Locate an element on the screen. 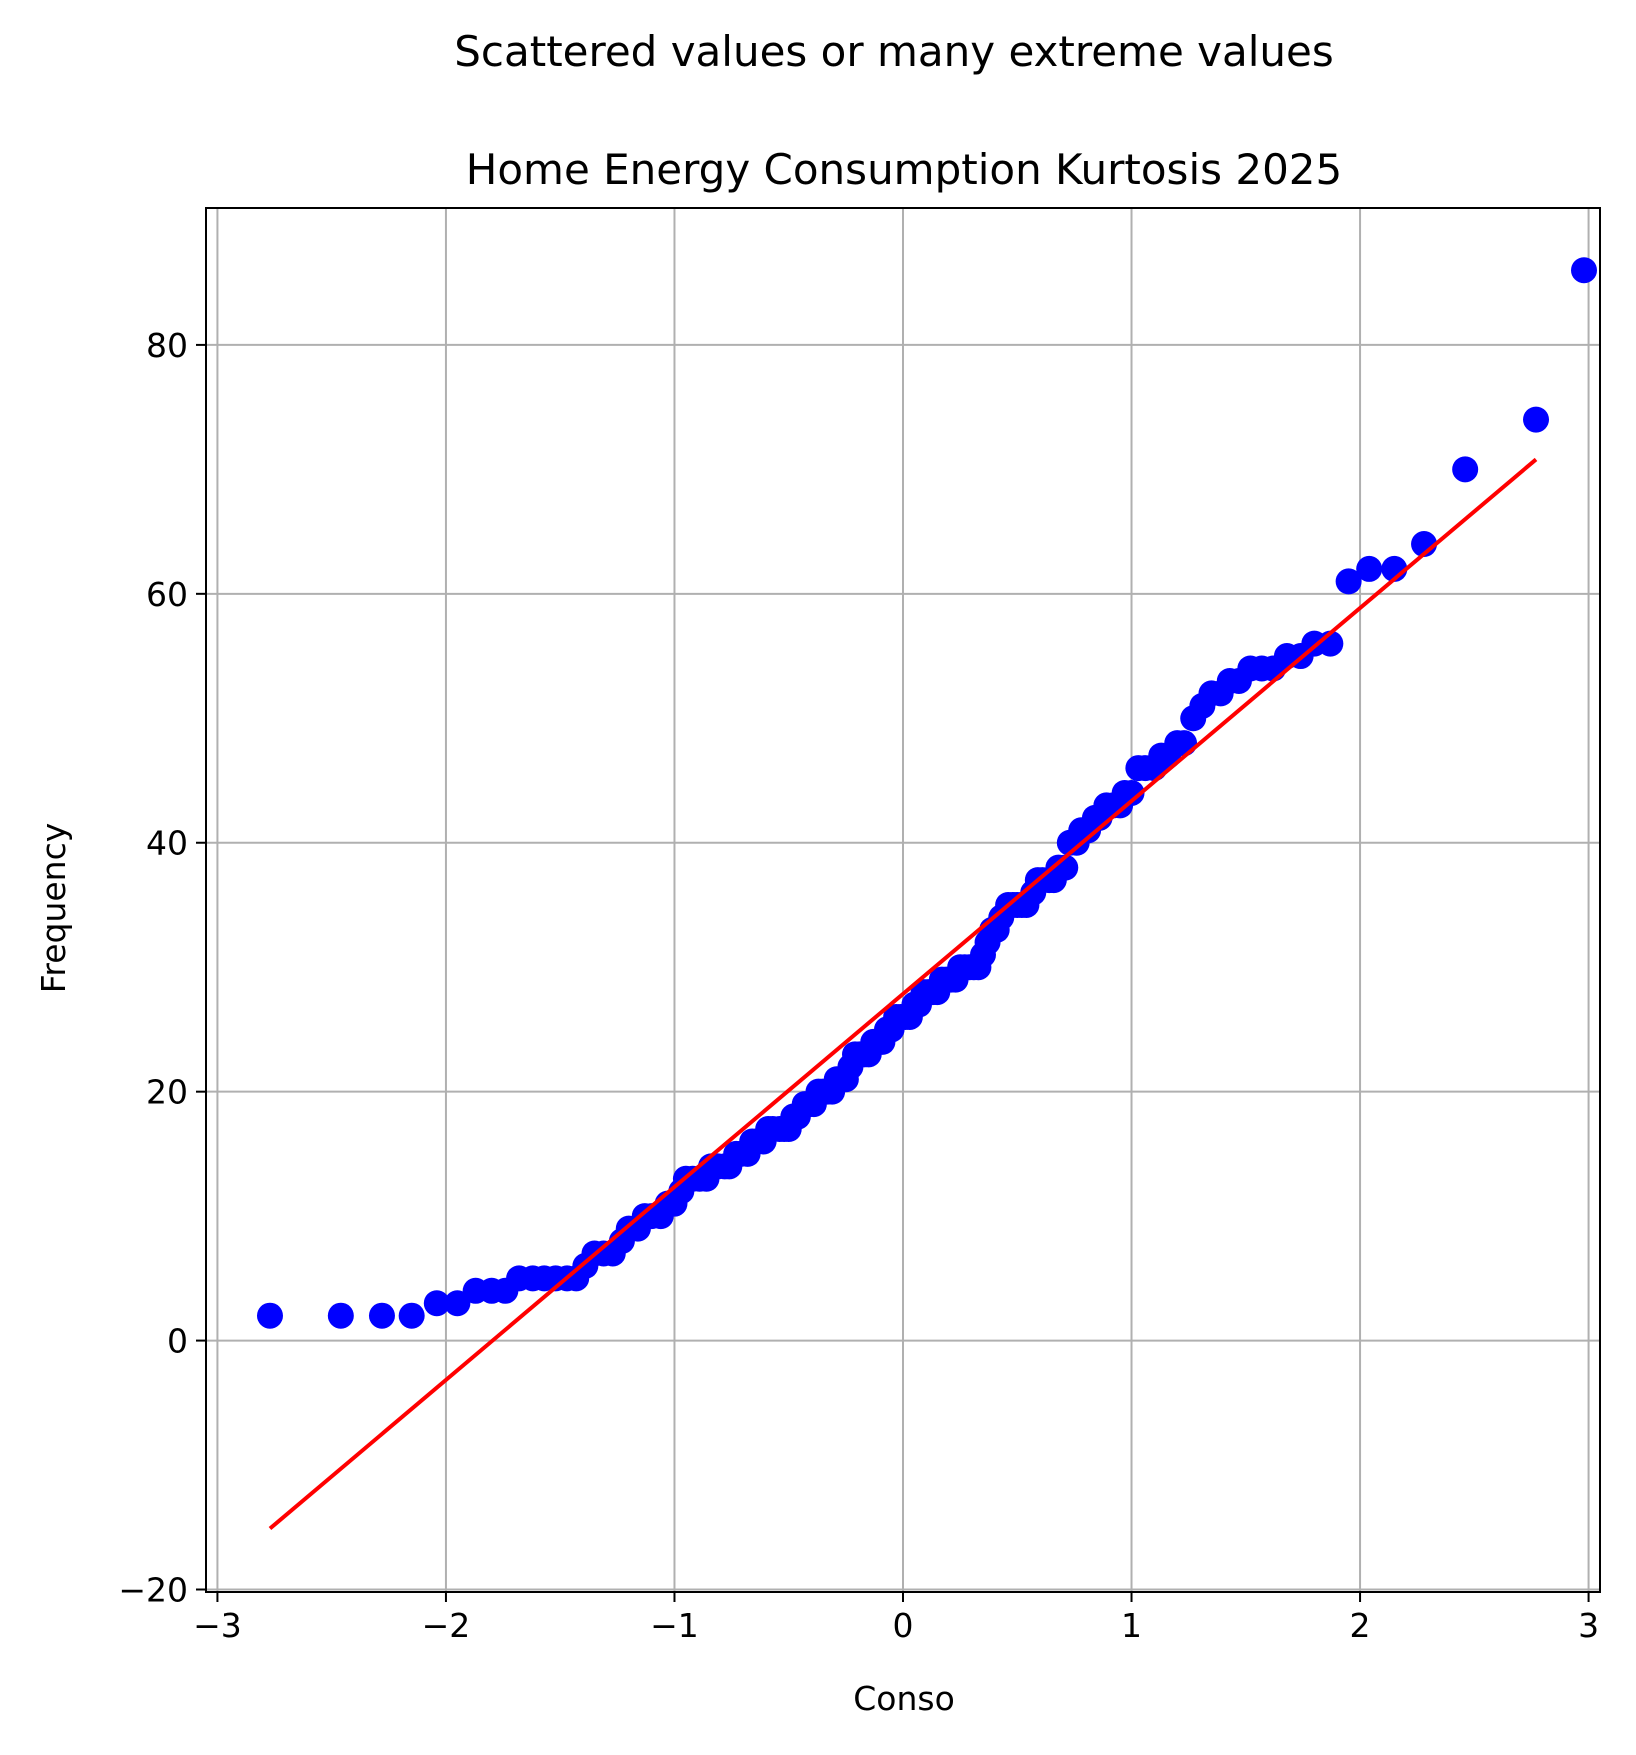 The width and height of the screenshot is (1636, 1755). y-axis-ticks: −20 0 20 40 60 80 is located at coordinates (162, 968).